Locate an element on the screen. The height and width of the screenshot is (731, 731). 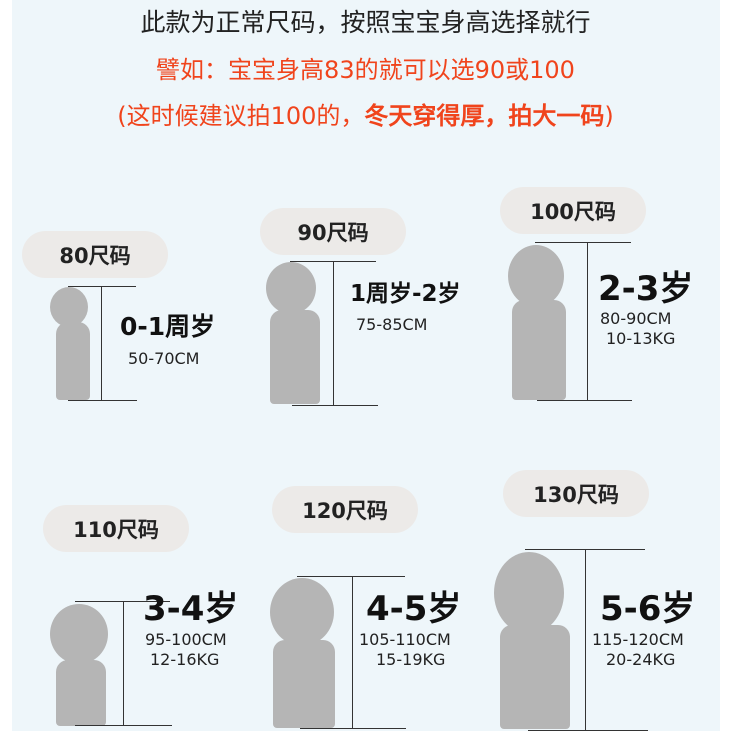
weight-range: 20-24KG is located at coordinates (641, 659).